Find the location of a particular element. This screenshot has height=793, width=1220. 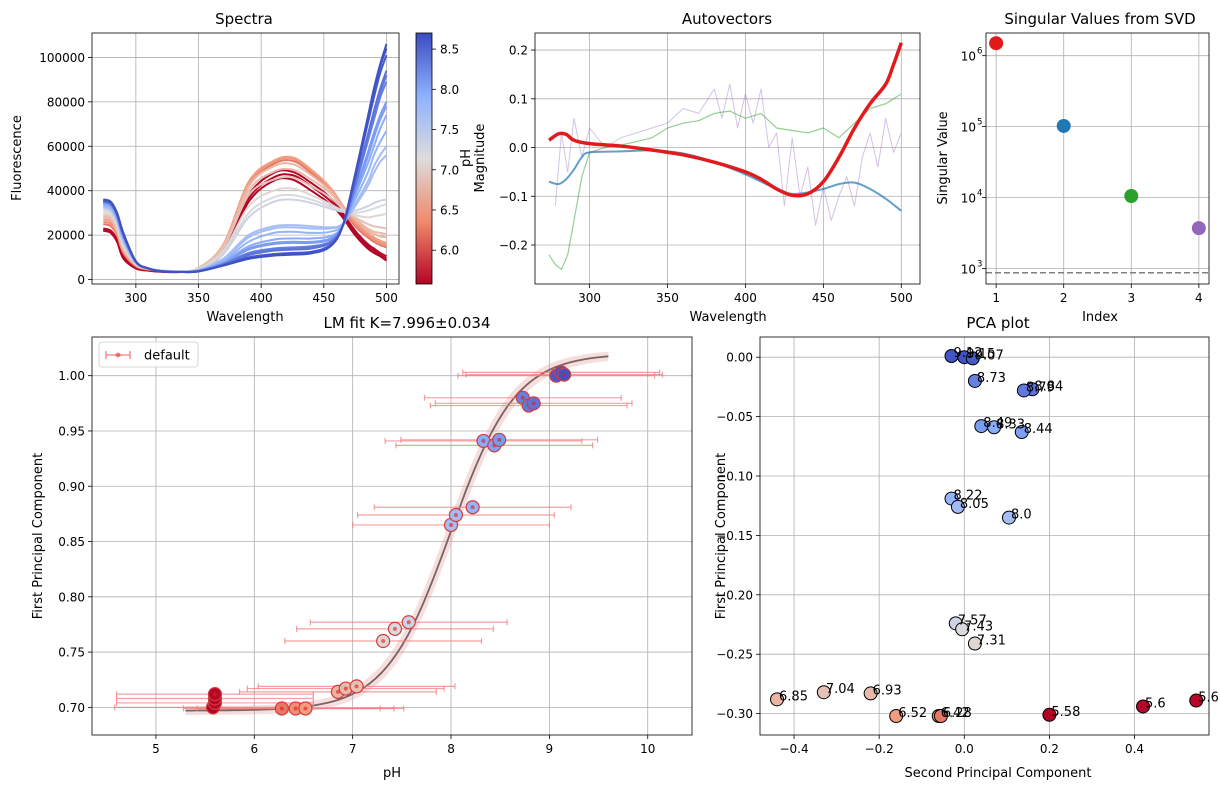

y-tick-label: −0.30 is located at coordinates (734, 714).